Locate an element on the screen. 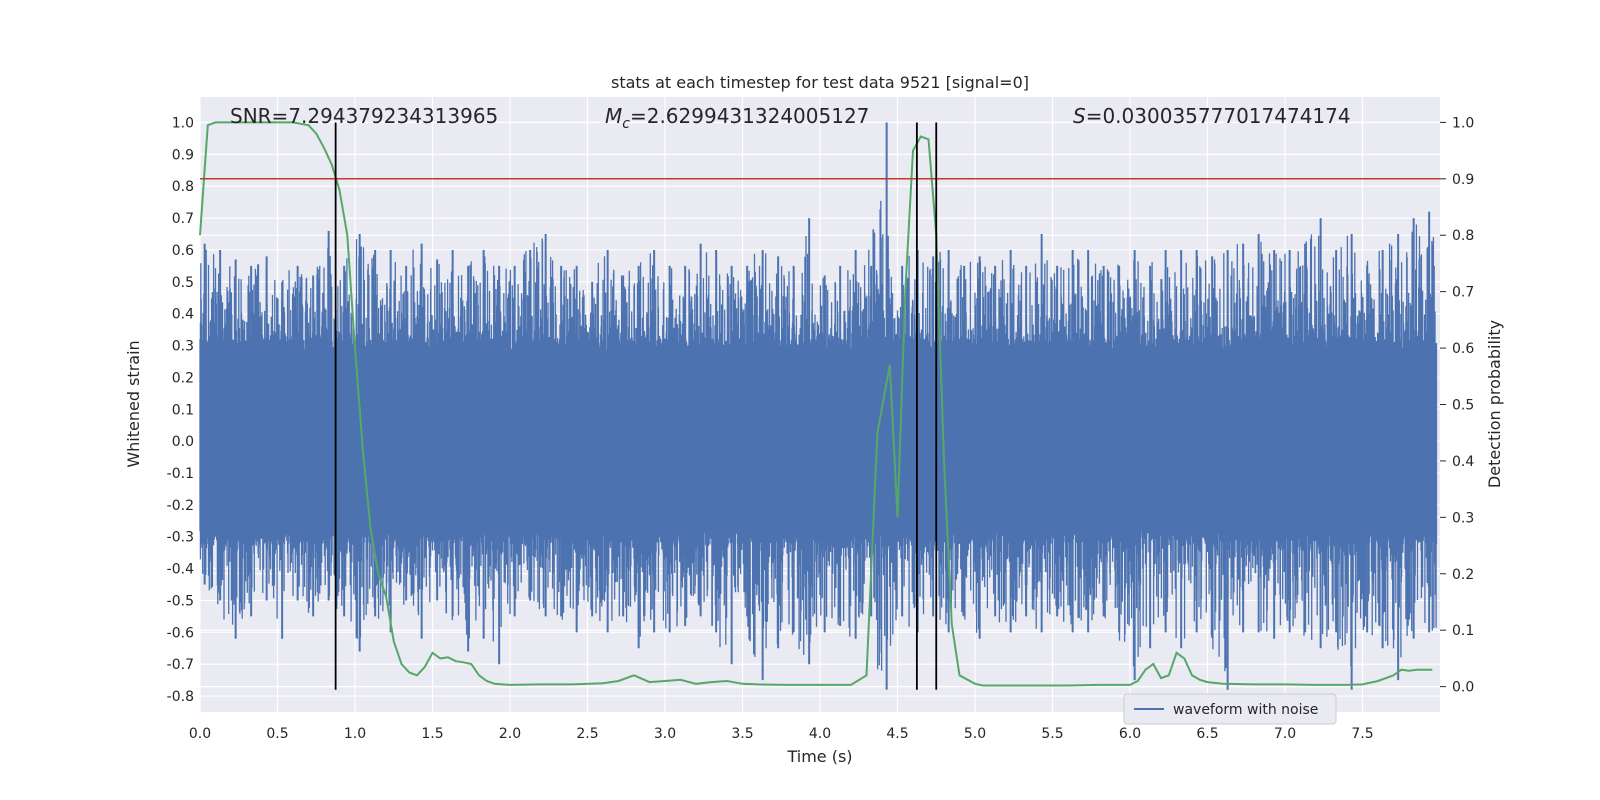 The width and height of the screenshot is (1600, 800). x-tick-label: 2.0 is located at coordinates (510, 734).